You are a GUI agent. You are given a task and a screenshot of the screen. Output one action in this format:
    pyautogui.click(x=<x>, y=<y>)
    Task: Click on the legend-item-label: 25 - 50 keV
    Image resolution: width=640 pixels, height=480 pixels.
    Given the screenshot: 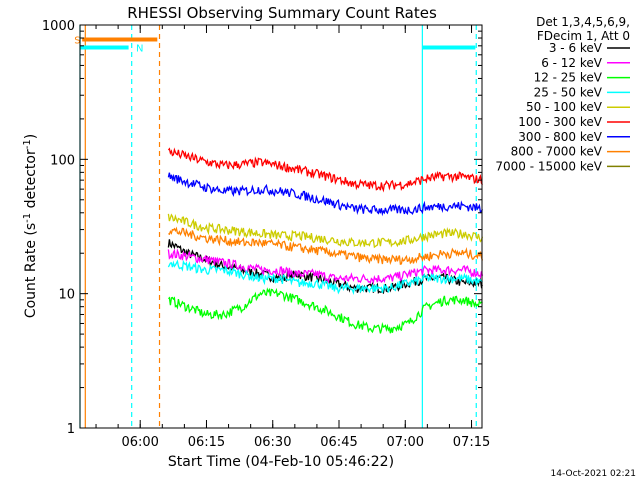 What is the action you would take?
    pyautogui.click(x=568, y=92)
    